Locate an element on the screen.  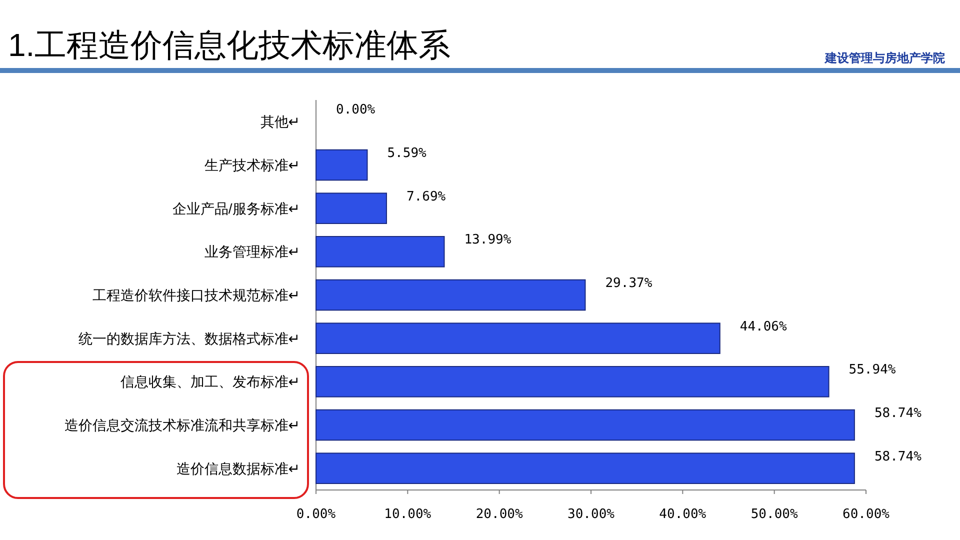
x-tick-label: 50.00% is located at coordinates (774, 514).